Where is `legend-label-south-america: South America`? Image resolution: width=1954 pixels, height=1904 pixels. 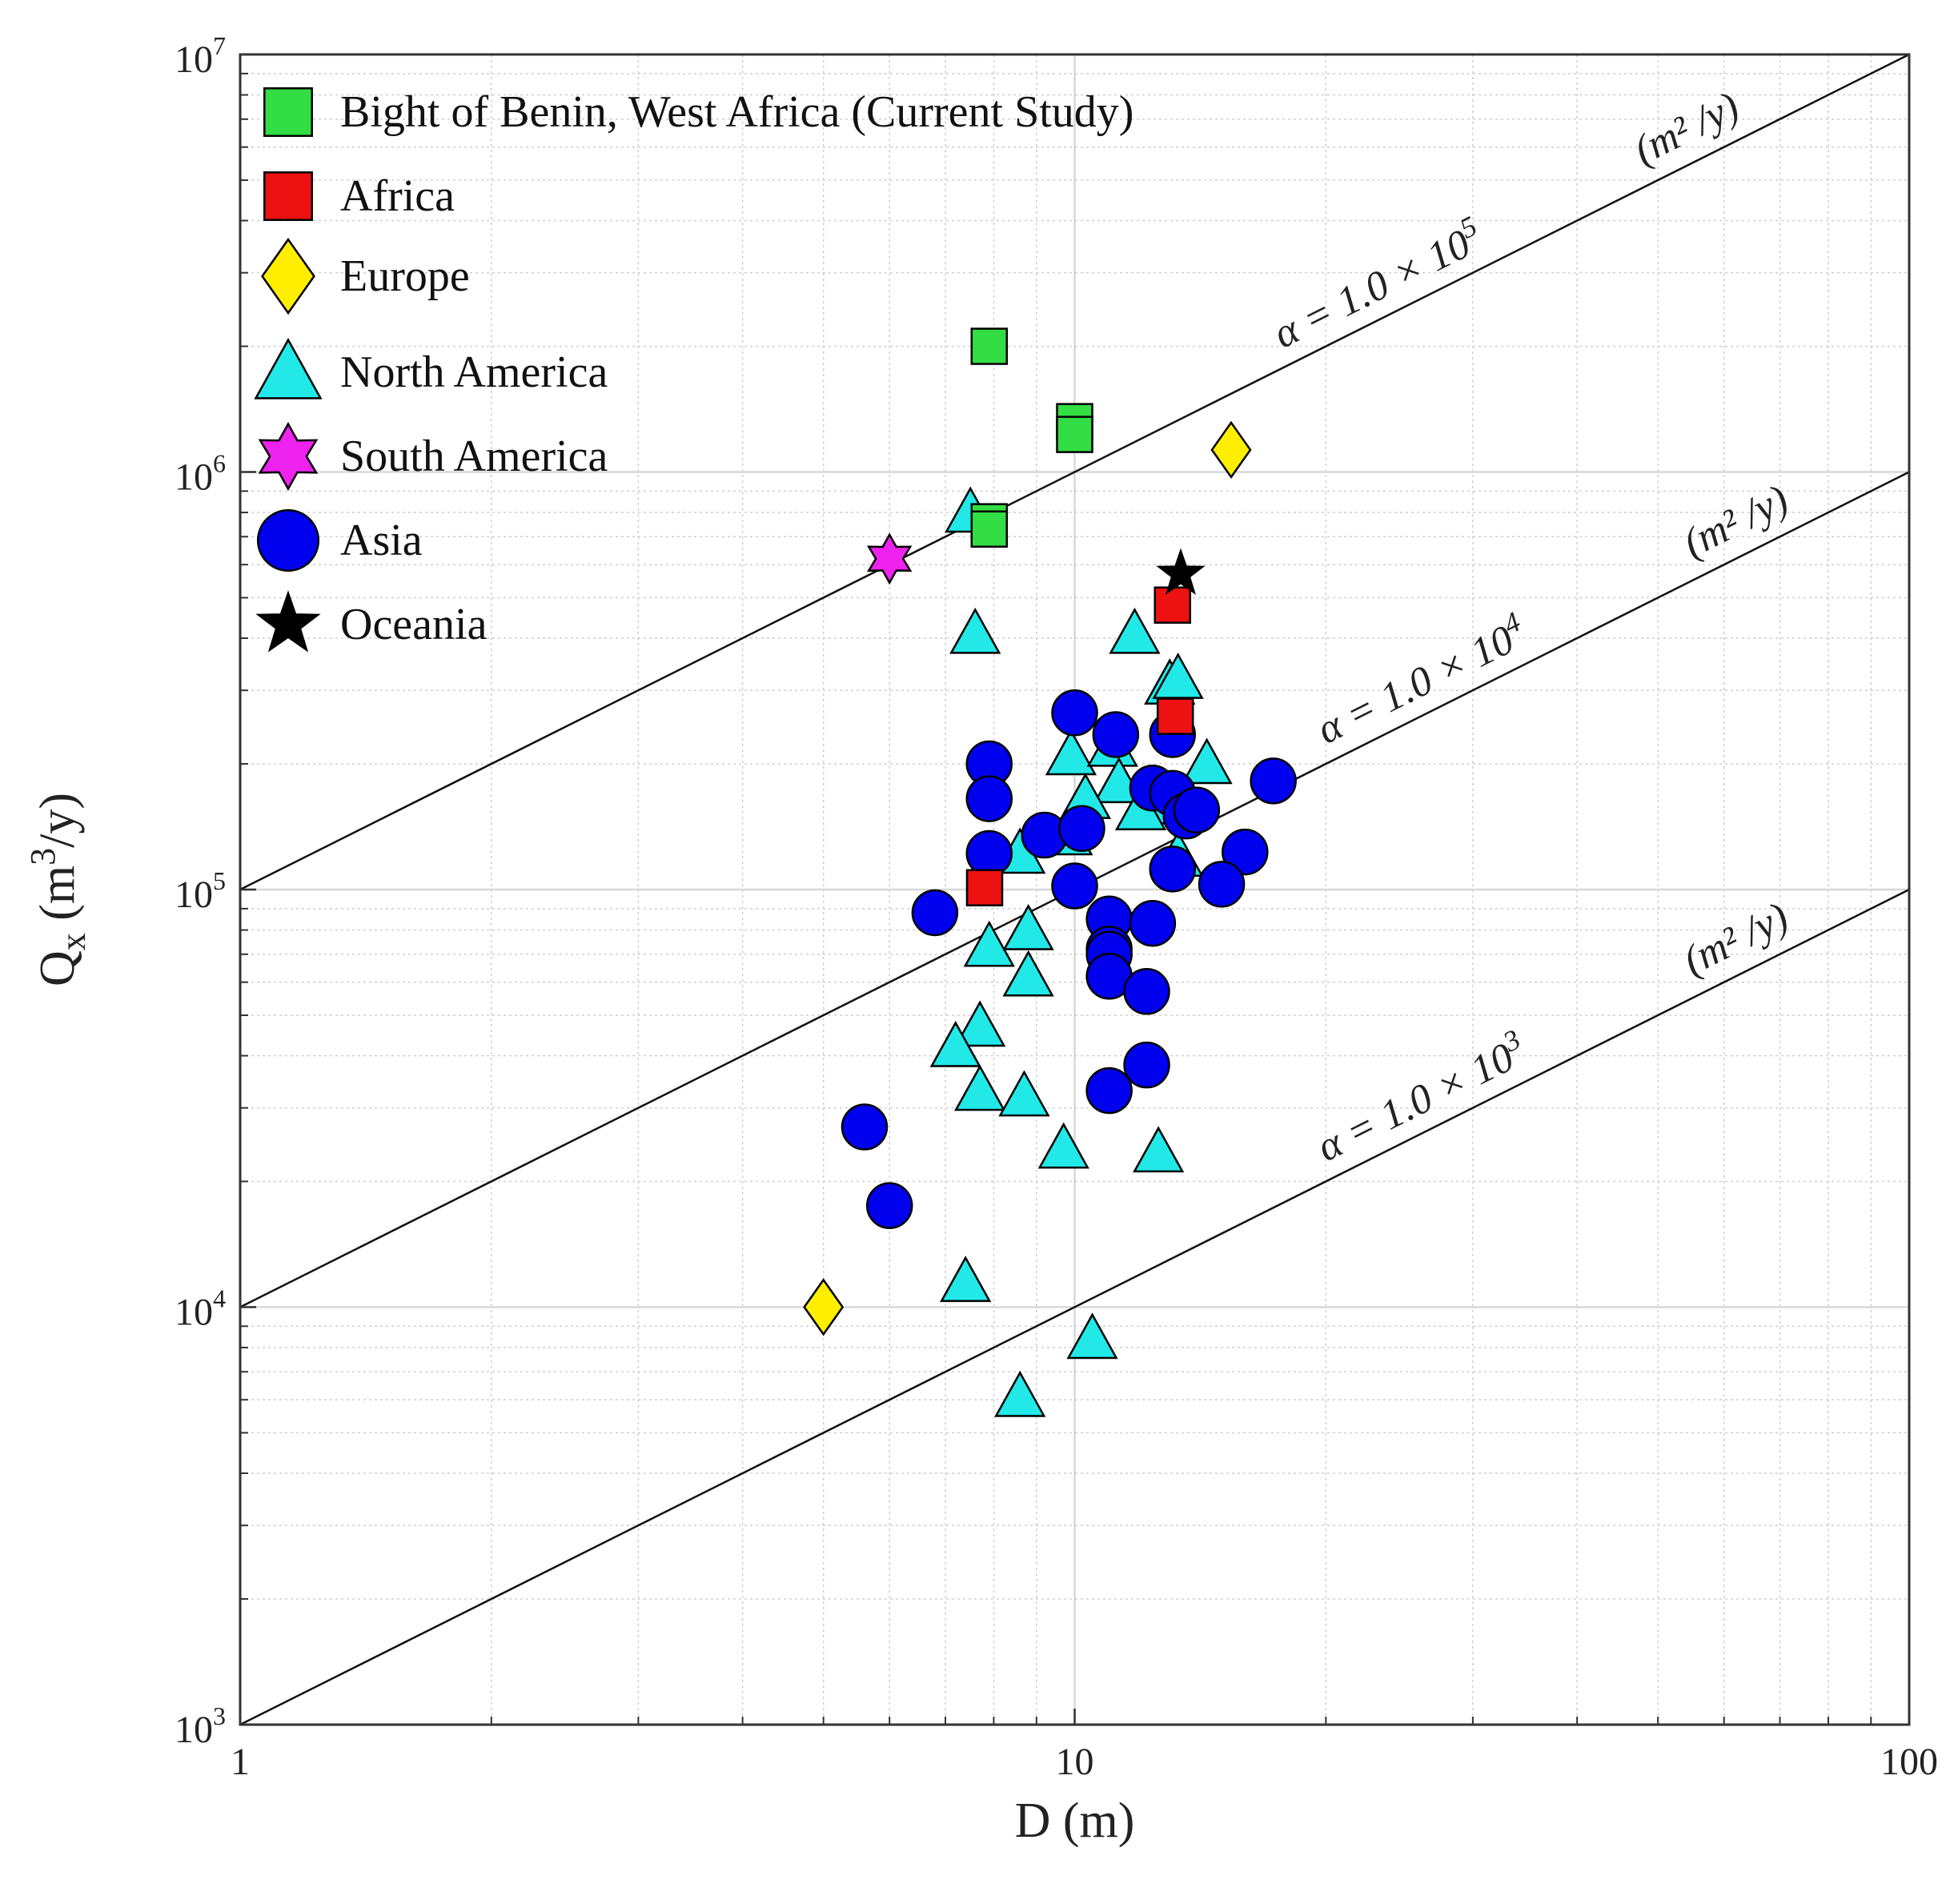
legend-label-south-america: South America is located at coordinates (474, 456).